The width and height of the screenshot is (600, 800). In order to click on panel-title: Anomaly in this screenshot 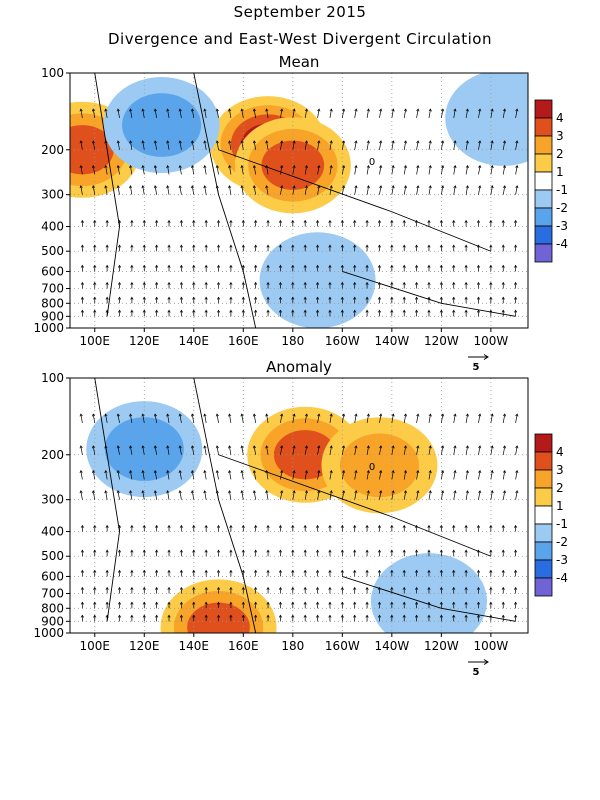, I will do `click(299, 367)`.